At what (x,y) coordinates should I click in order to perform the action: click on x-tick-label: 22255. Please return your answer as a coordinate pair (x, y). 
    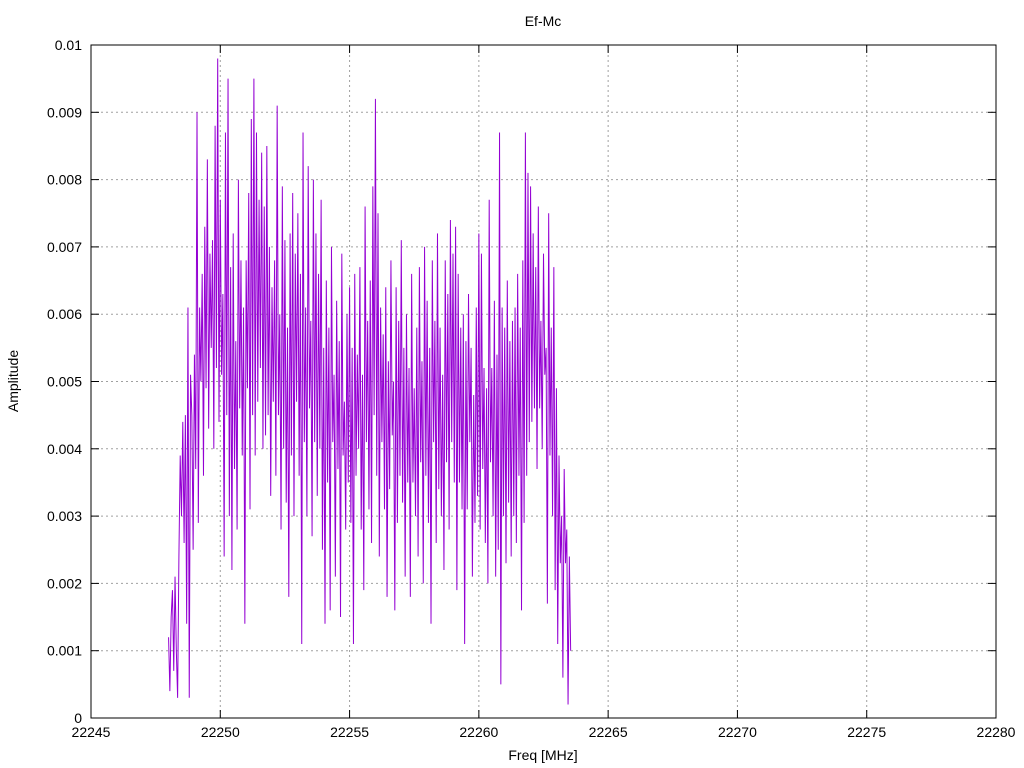
    Looking at the image, I should click on (349, 732).